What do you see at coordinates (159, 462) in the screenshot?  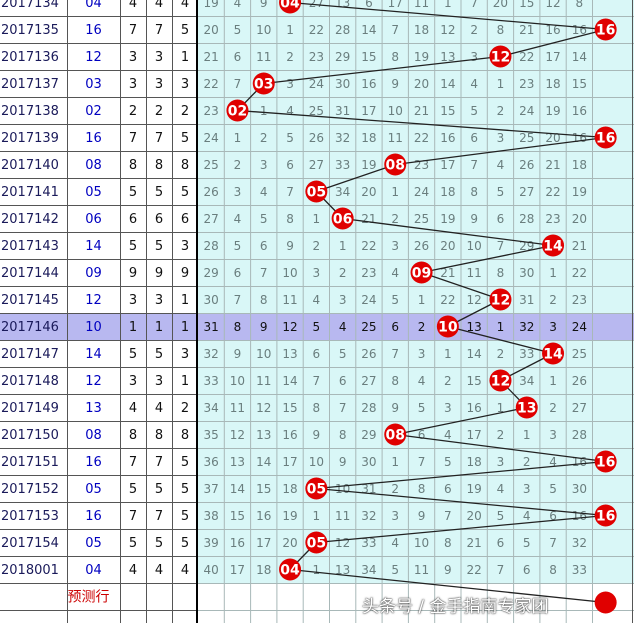 I see `digit-cell: 7` at bounding box center [159, 462].